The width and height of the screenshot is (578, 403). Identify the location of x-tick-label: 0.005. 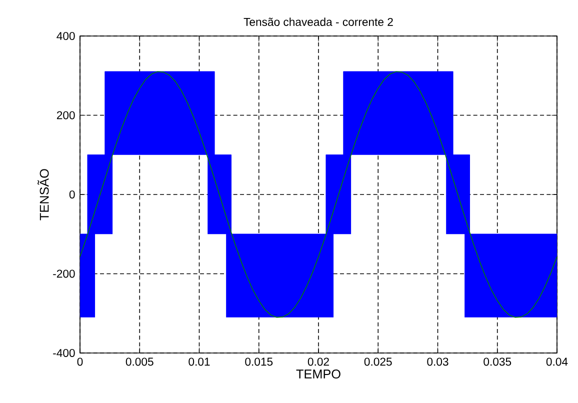
(140, 362).